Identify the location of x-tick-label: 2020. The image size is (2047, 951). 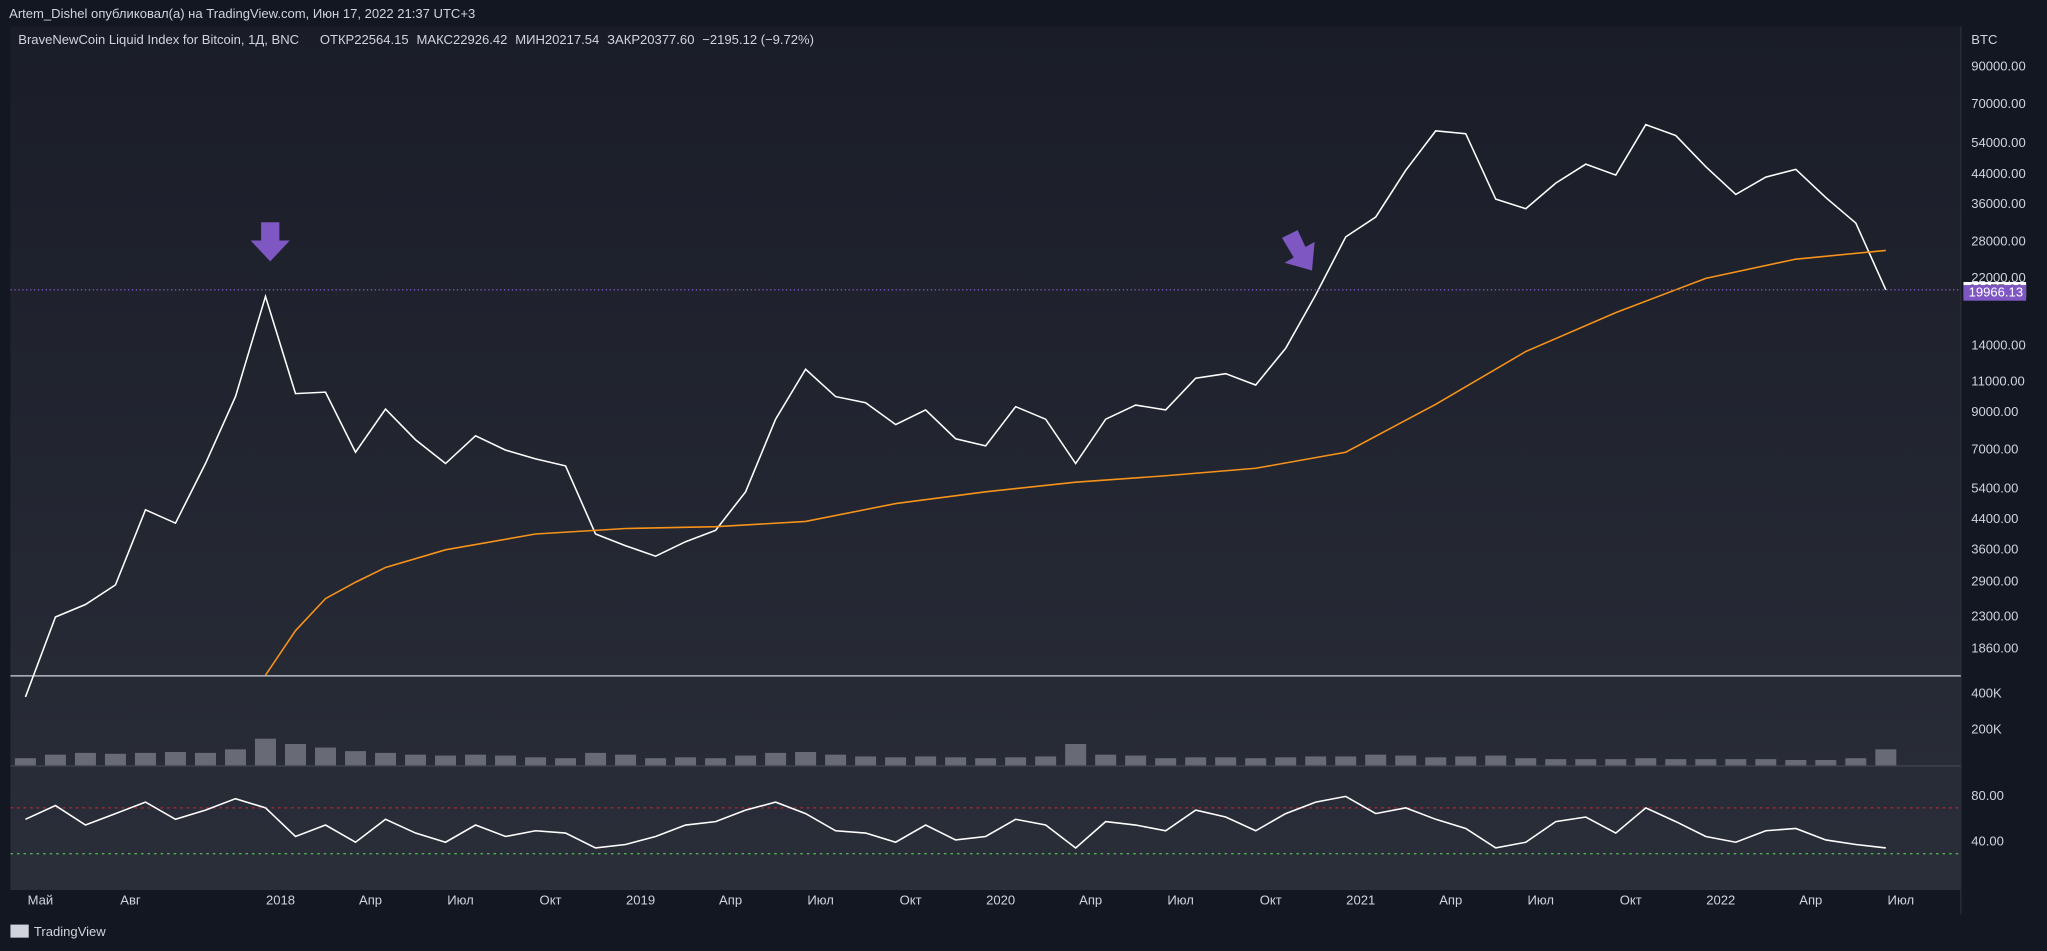
(1000, 900).